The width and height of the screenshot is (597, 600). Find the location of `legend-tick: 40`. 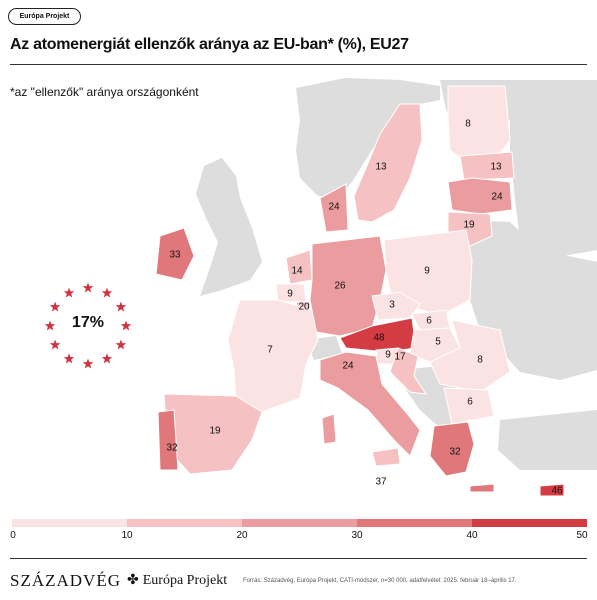

legend-tick: 40 is located at coordinates (472, 535).